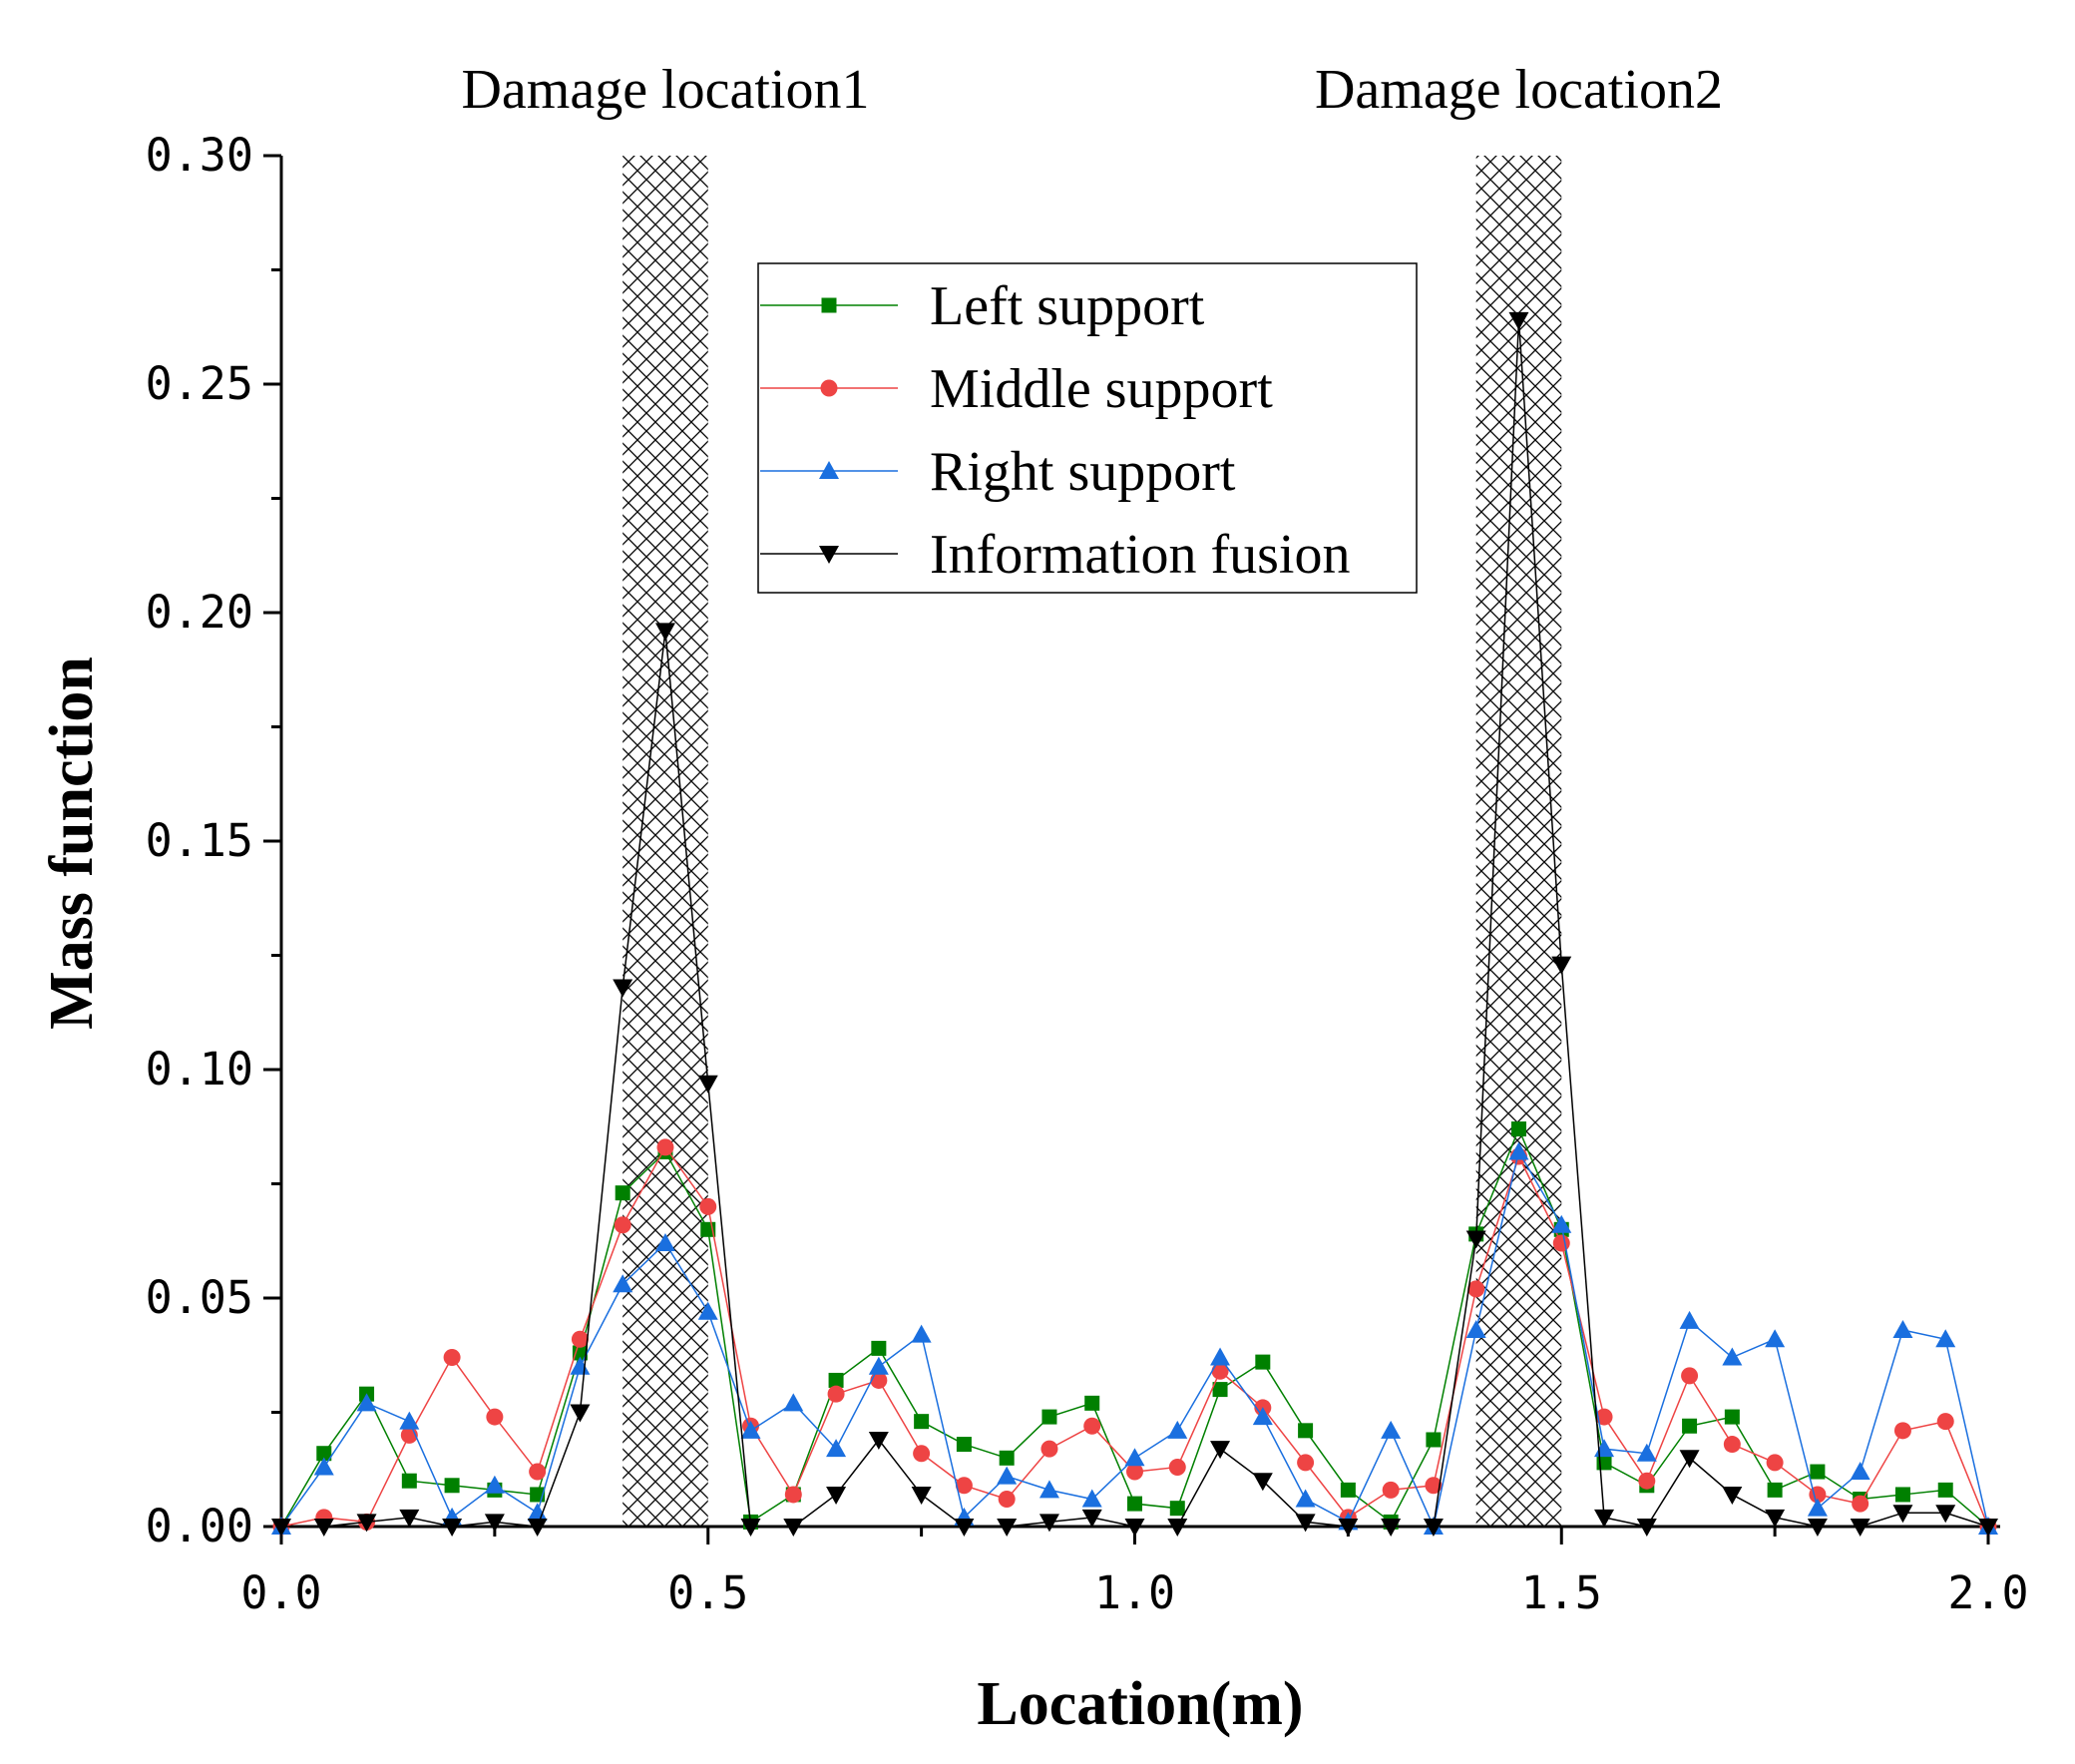 This screenshot has height=1764, width=2075. I want to click on y-tick-label: 0.25, so click(199, 383).